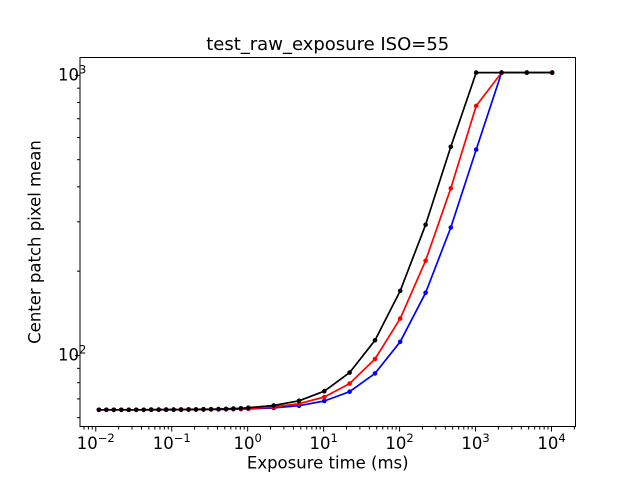  Describe the element at coordinates (551, 442) in the screenshot. I see `x-tick-label: 10⁴` at that location.